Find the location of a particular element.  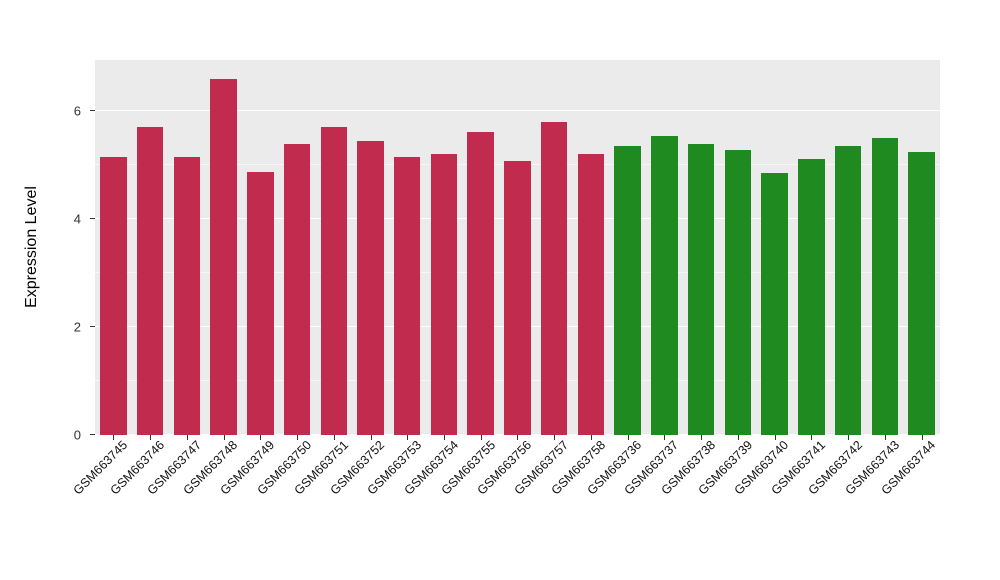

x-slot: GSM663744 is located at coordinates (909, 495).